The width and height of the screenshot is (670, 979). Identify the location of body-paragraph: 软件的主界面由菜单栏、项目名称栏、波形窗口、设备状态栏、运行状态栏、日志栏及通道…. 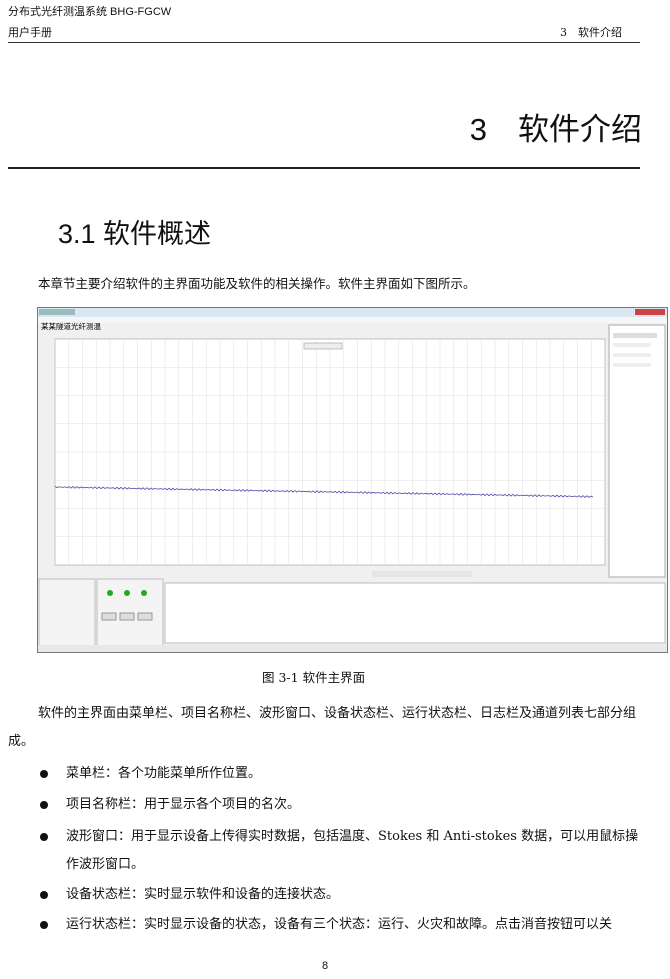
(322, 727).